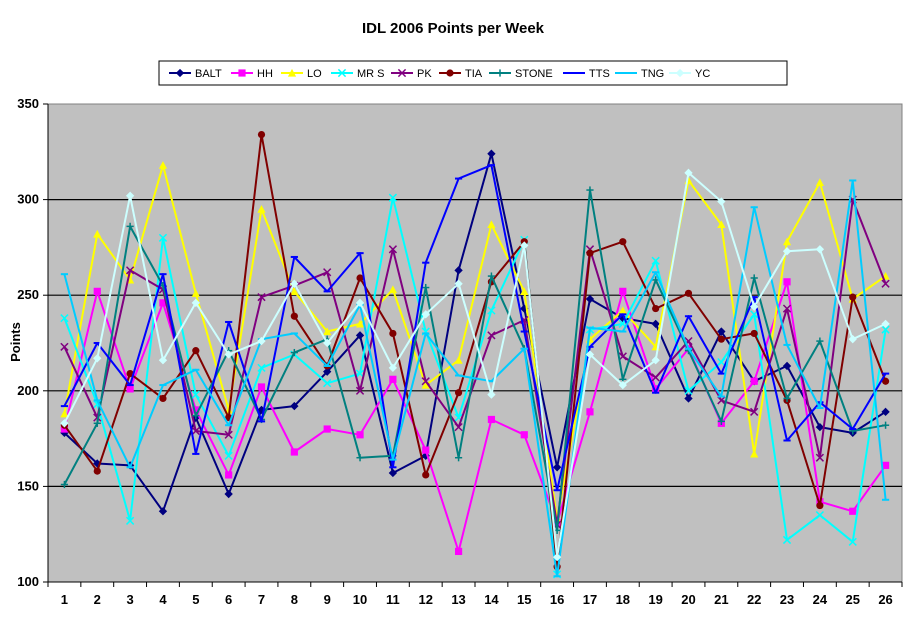  I want to click on legend-item-tng: TNG, so click(639, 74).